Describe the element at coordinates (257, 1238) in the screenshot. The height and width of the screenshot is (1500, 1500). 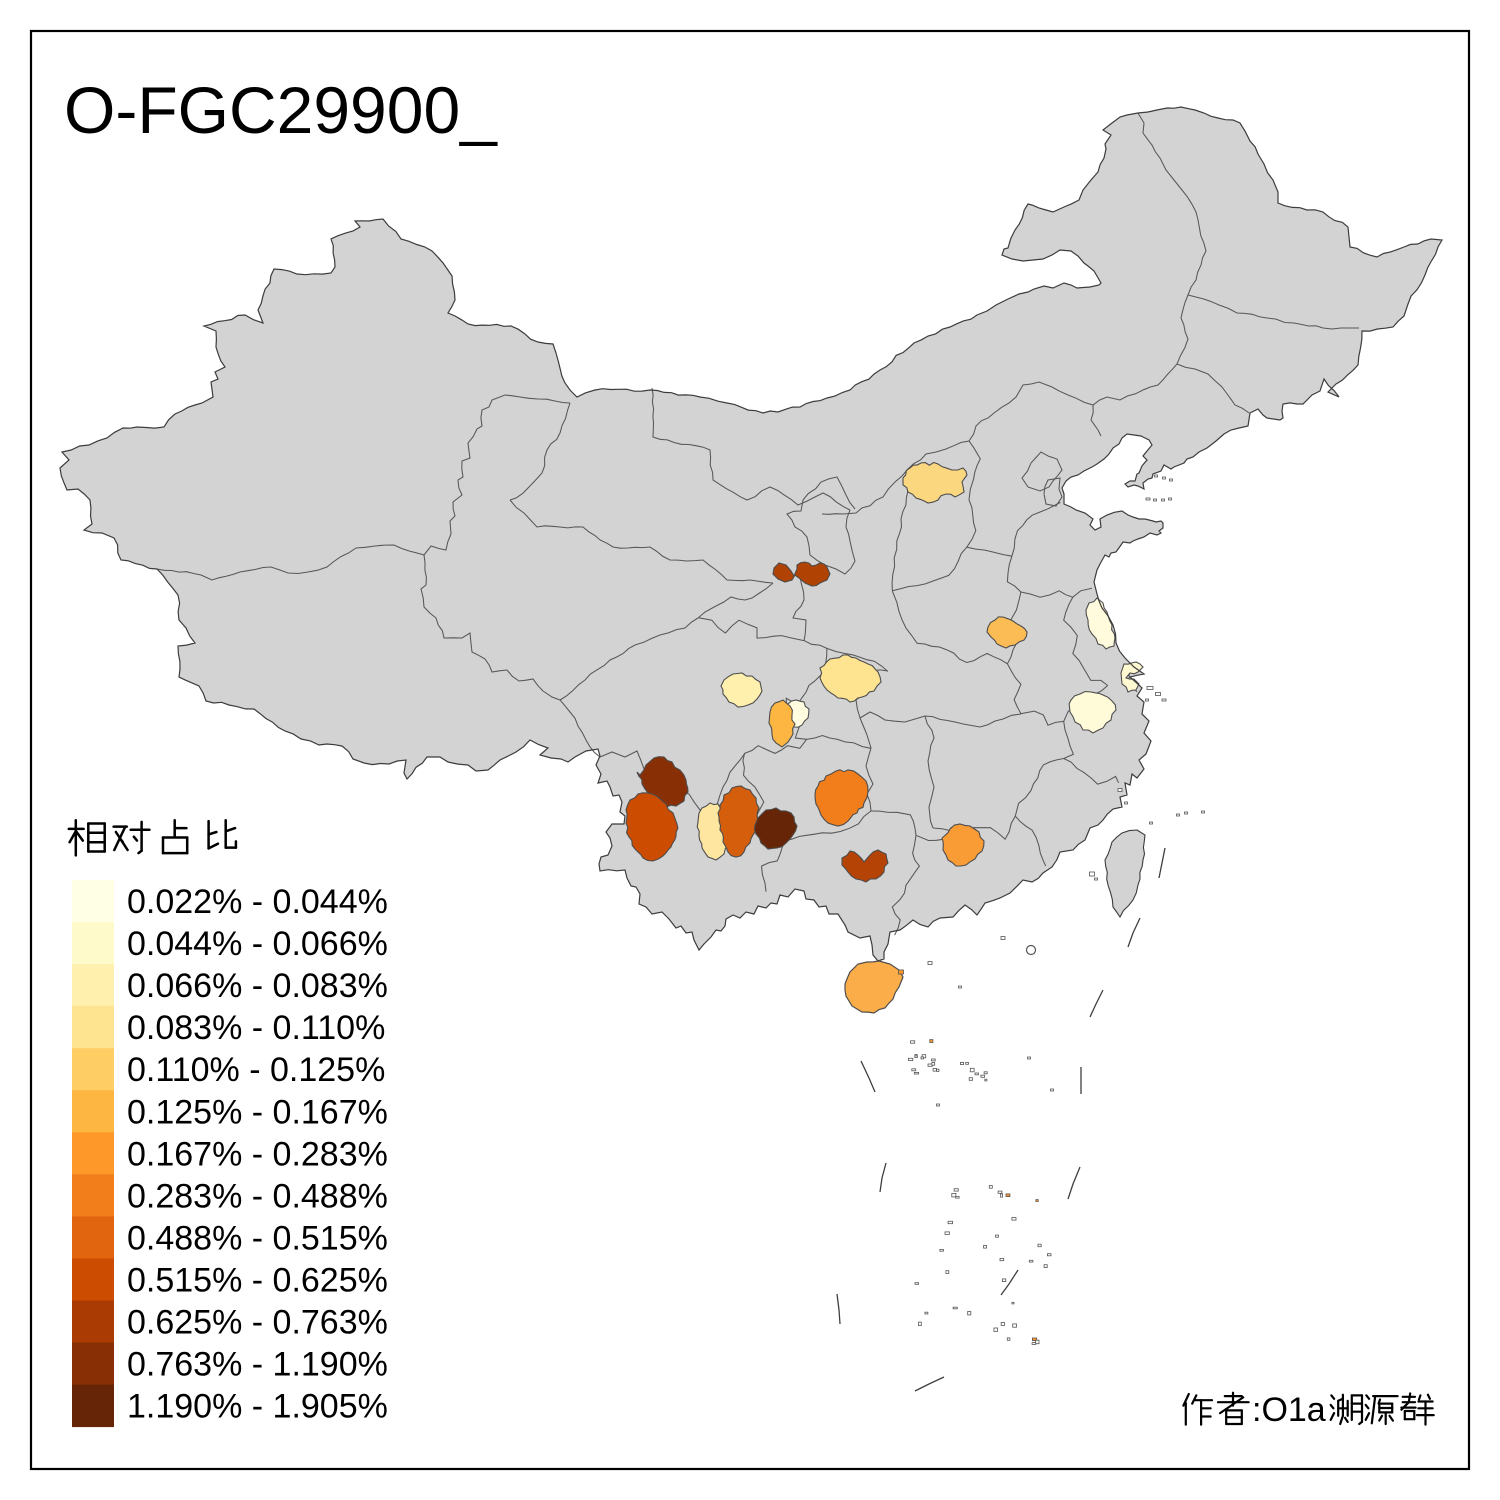
I see `svg-text: 0.488% - 0.515%` at that location.